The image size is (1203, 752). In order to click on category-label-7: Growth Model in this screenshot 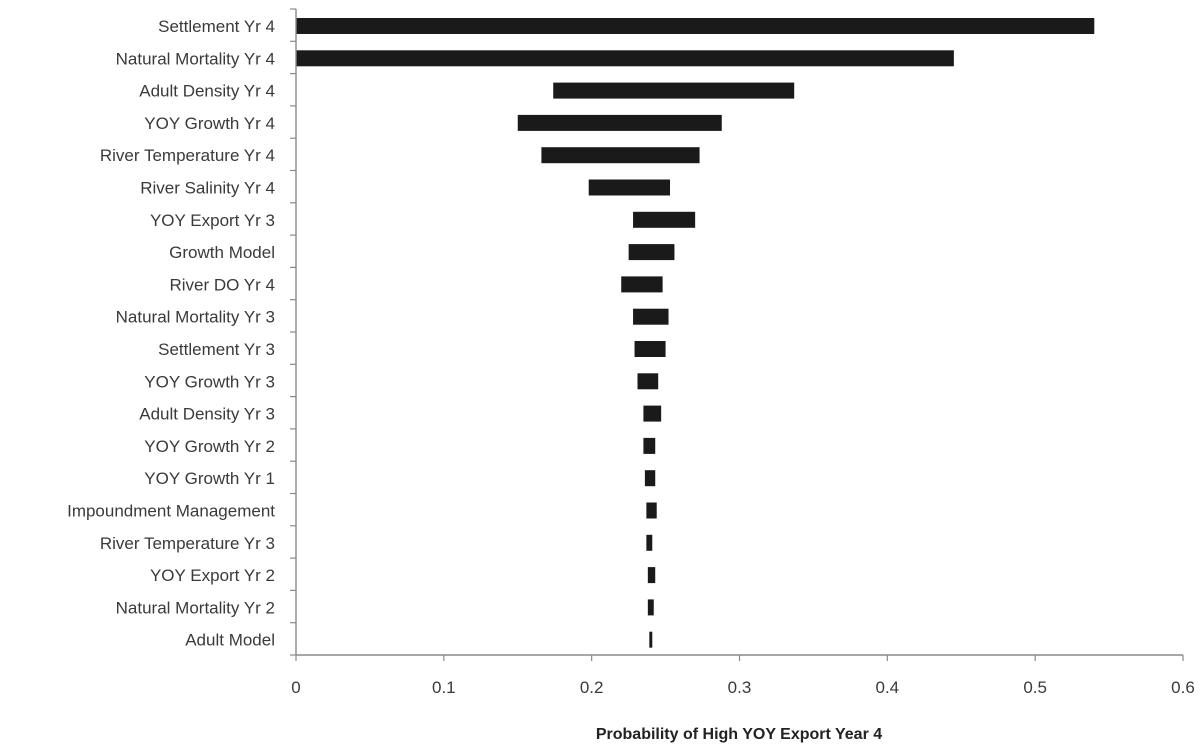, I will do `click(222, 252)`.